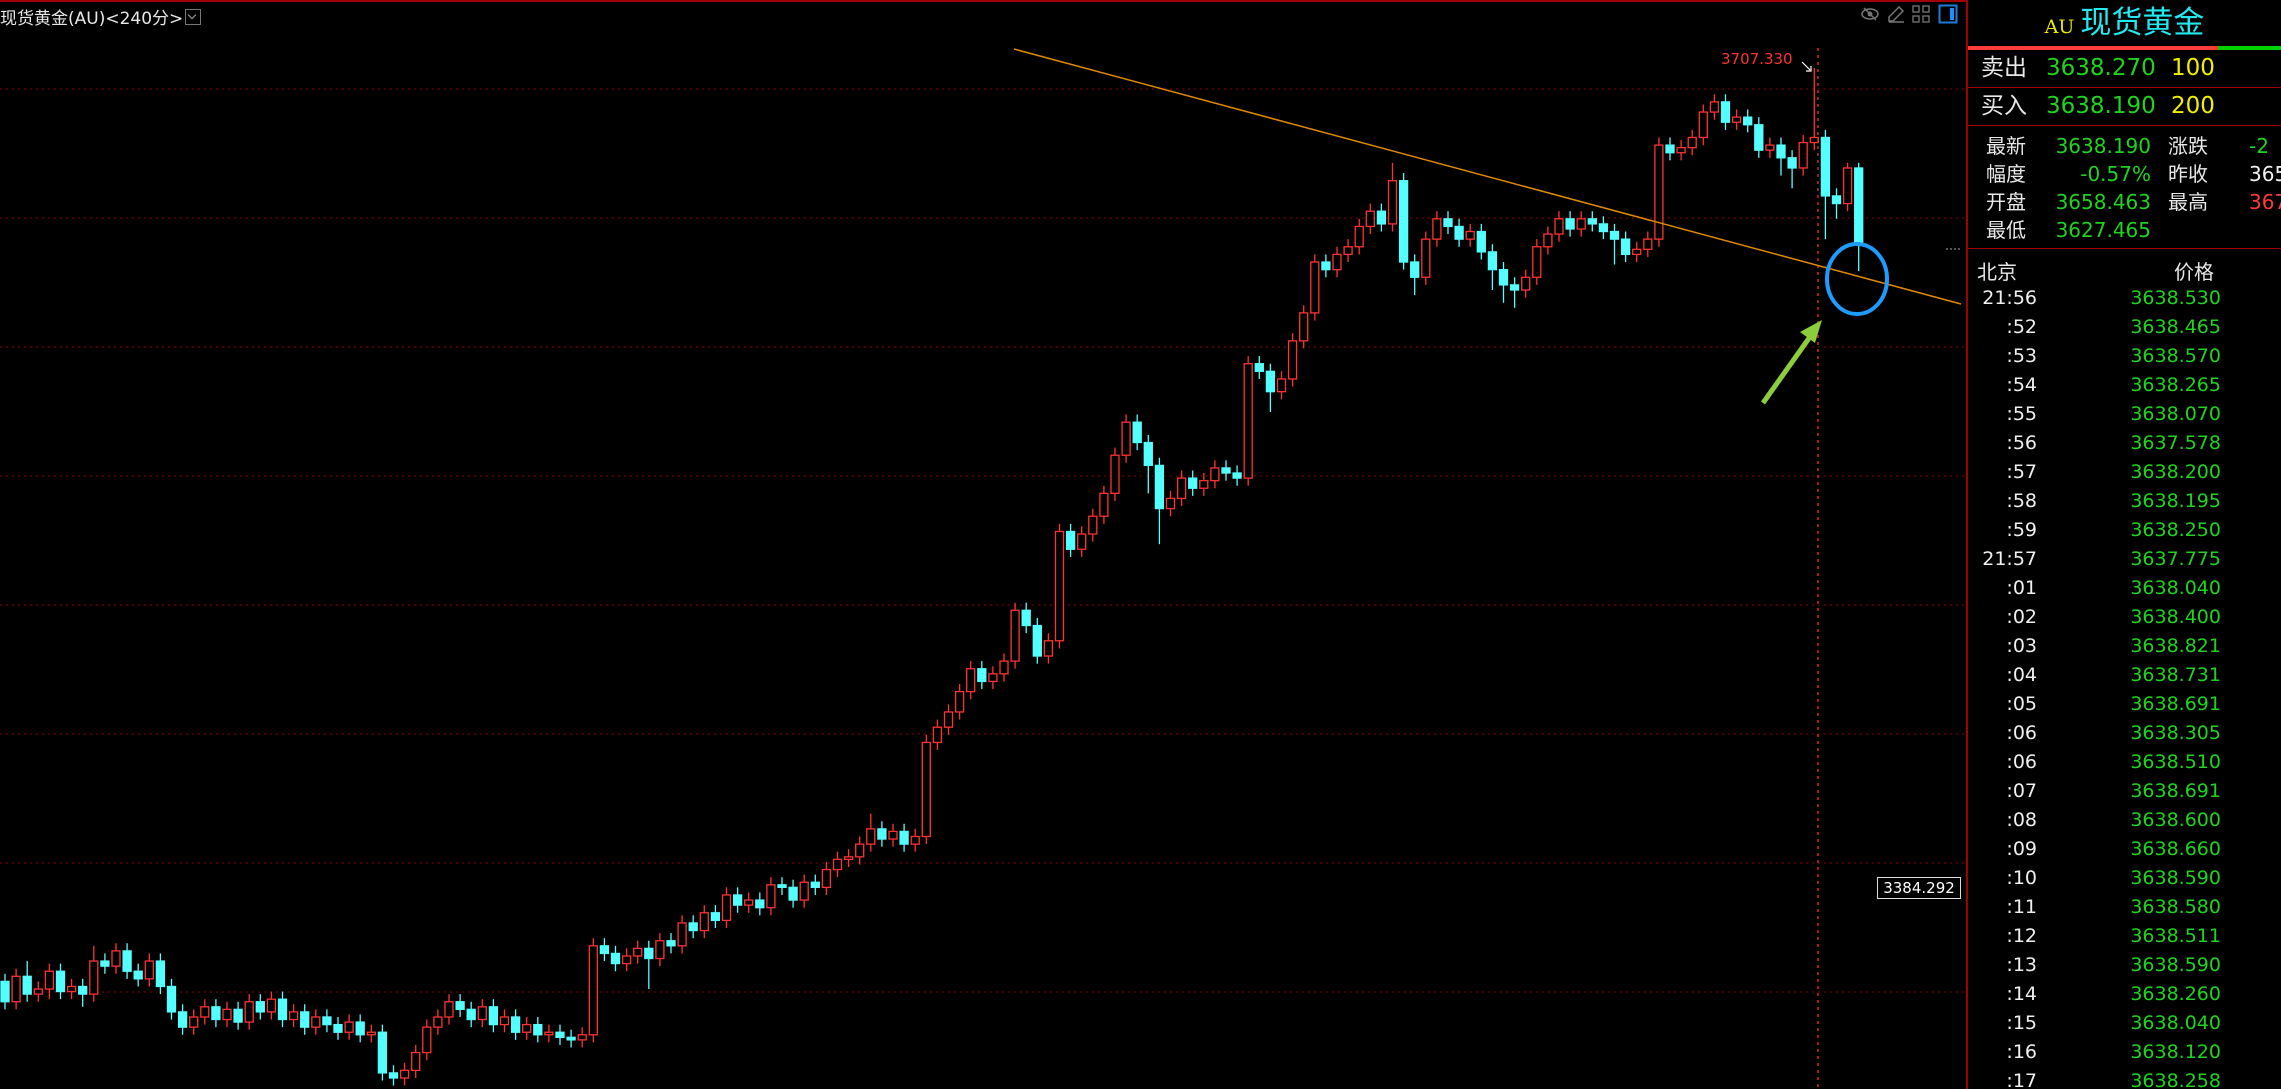  I want to click on tick-row: :17 3638.258, so click(2124, 1078).